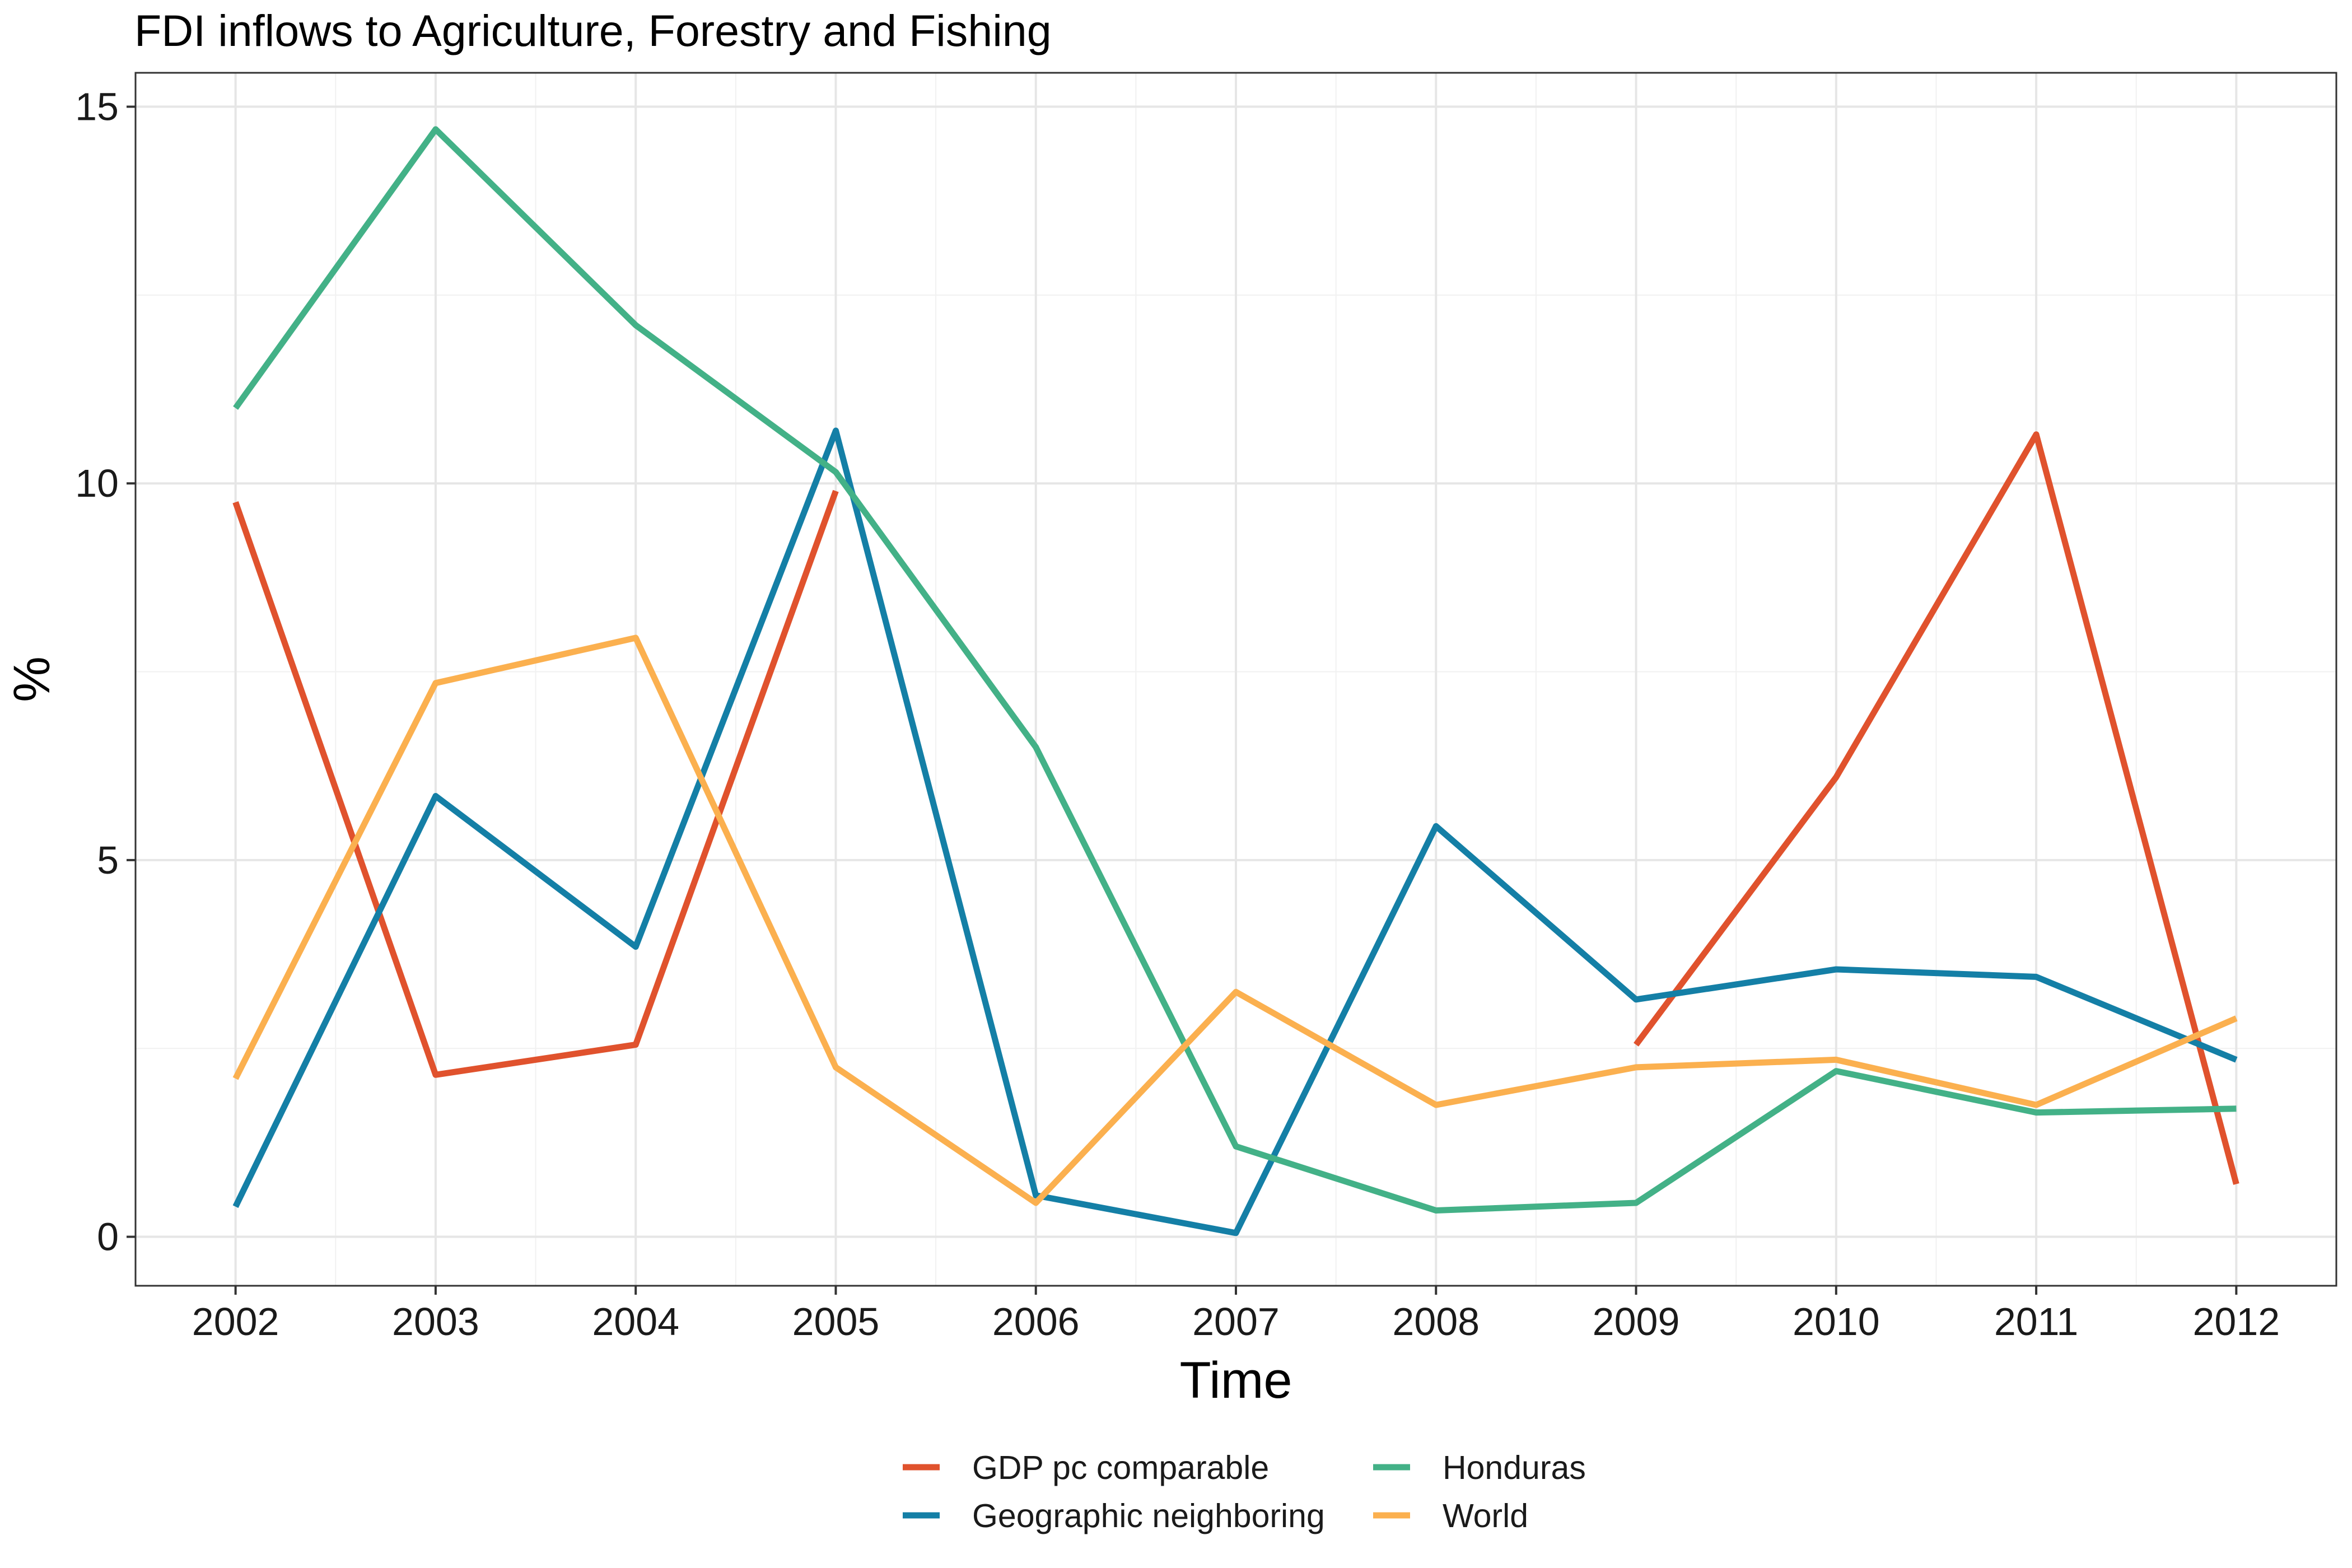  What do you see at coordinates (2037, 1322) in the screenshot?
I see `x-tick-label: 2011` at bounding box center [2037, 1322].